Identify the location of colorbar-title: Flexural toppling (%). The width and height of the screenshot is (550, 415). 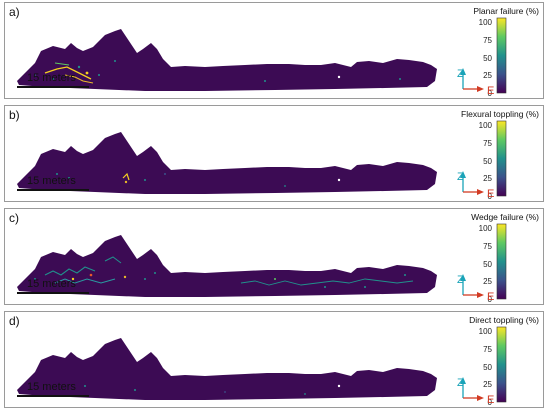
(500, 114).